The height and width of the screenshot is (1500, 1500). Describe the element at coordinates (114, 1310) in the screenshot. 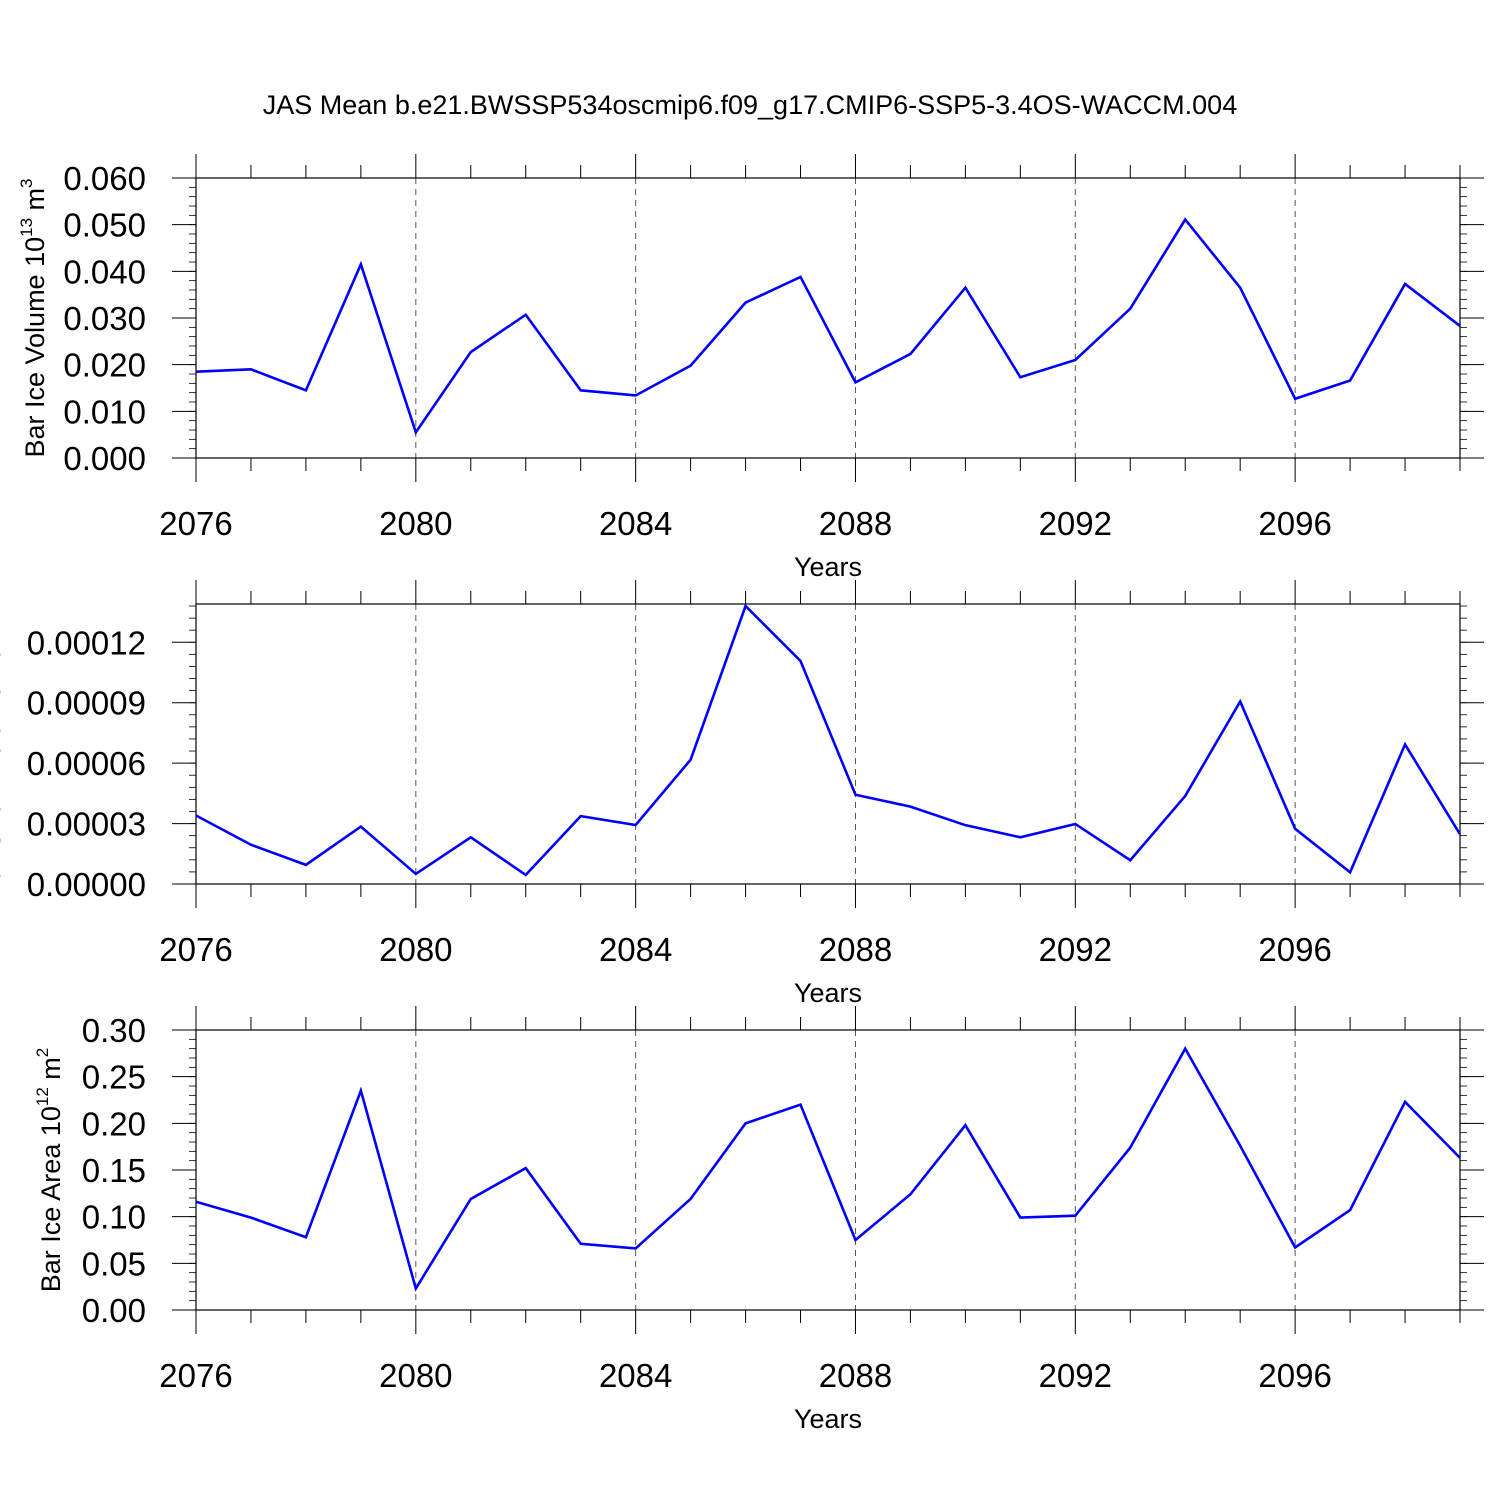

I see `y-tick-label: 0.00` at that location.